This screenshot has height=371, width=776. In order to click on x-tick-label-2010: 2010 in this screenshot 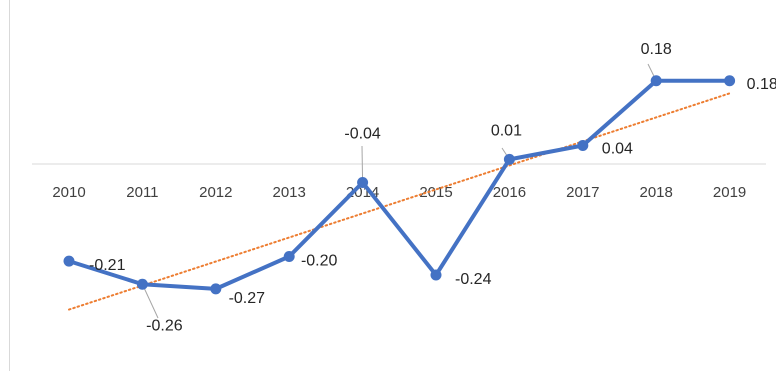, I will do `click(68, 192)`.